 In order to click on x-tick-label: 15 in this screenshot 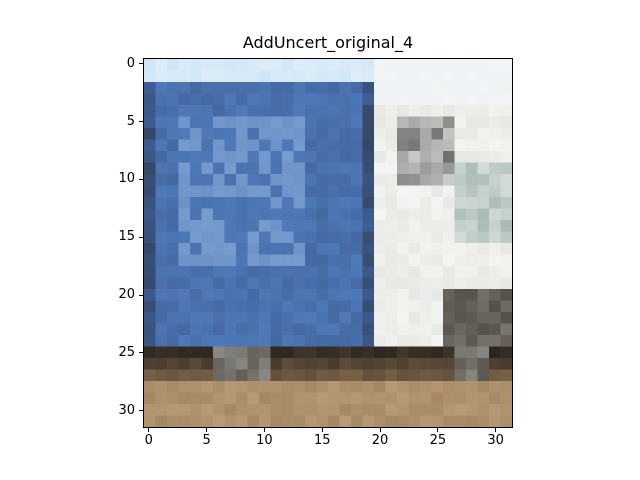, I will do `click(322, 440)`.